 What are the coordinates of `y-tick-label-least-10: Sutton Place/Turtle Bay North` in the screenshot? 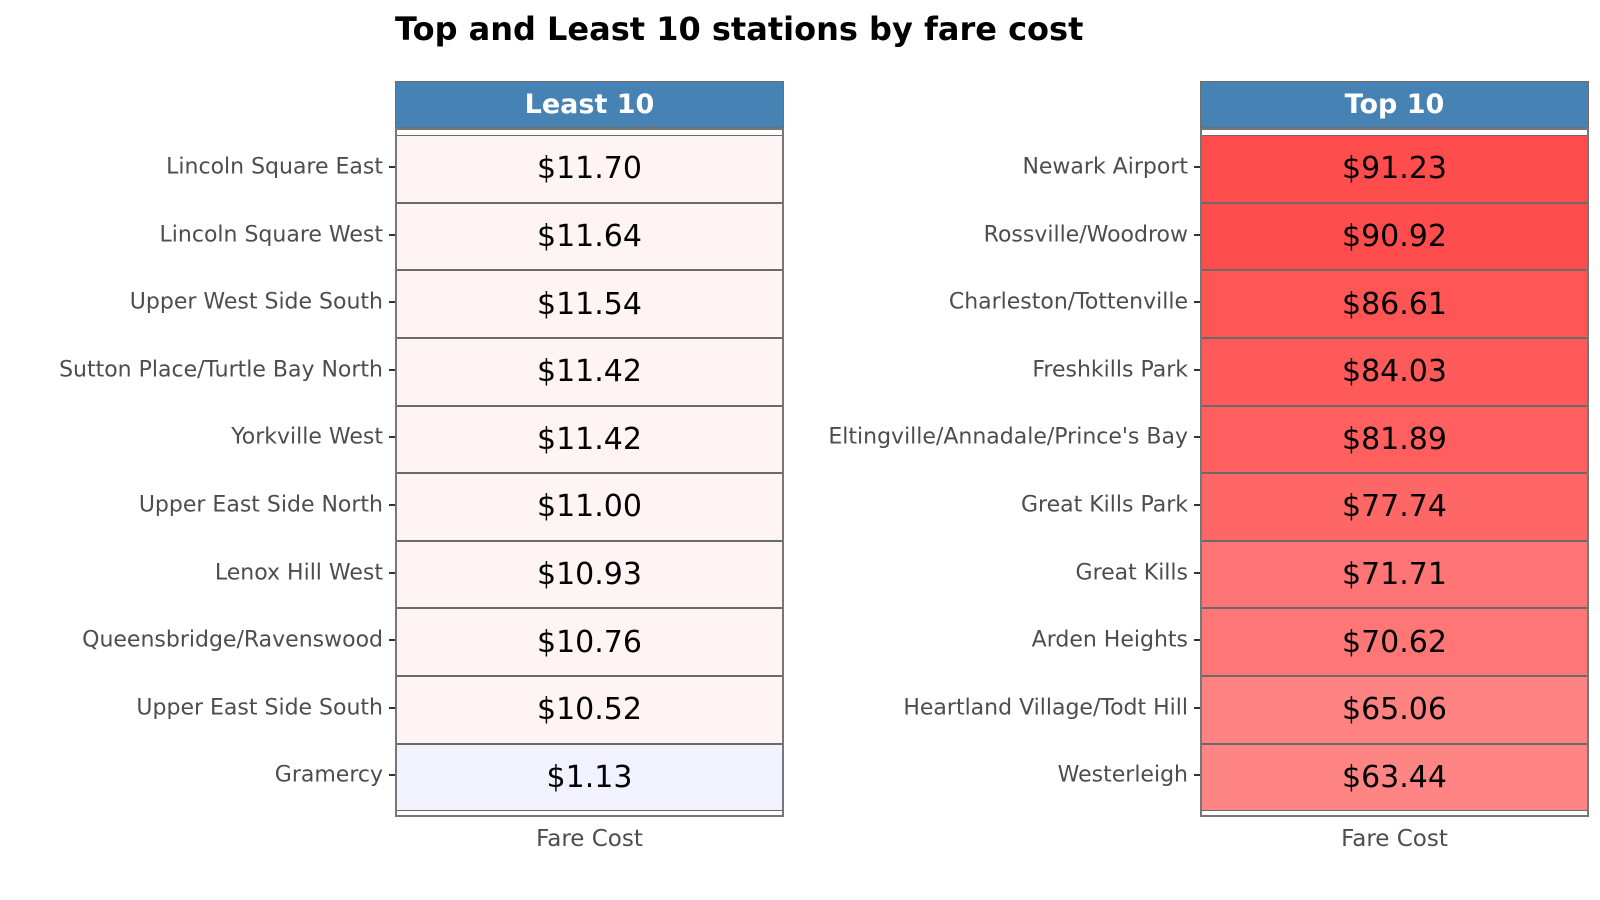 It's located at (221, 370).